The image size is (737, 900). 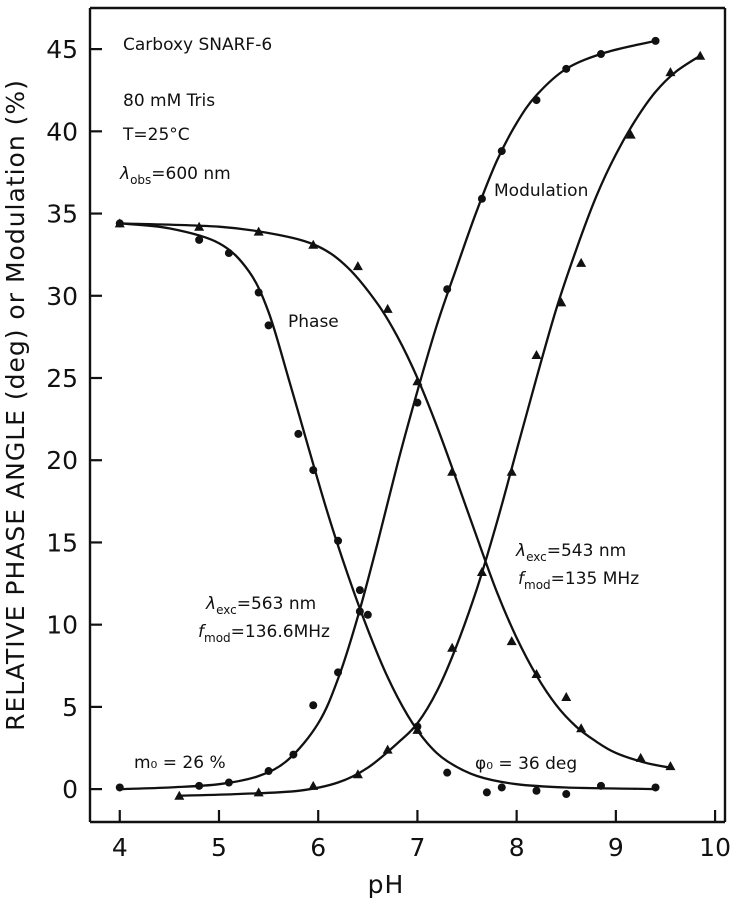 I want to click on x-axis-title: pH, so click(x=386, y=884).